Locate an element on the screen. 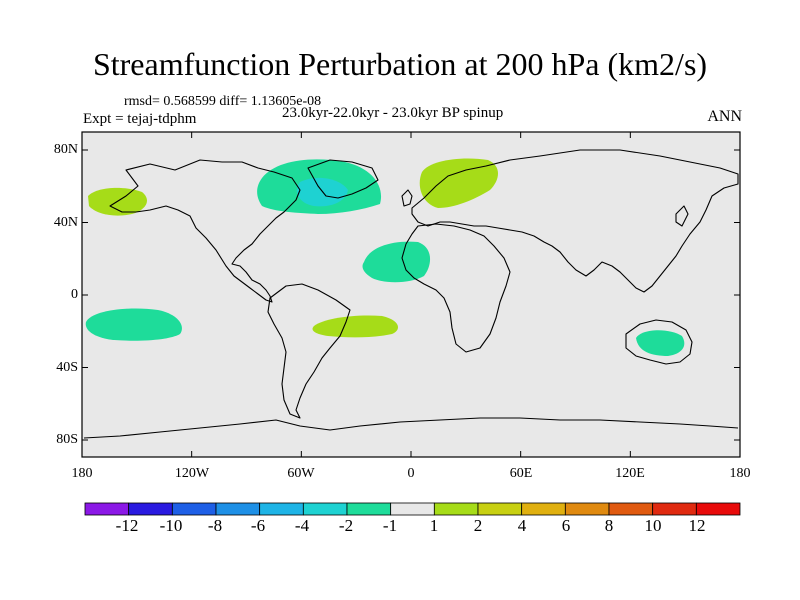  lat-label-0: 0 is located at coordinates (74, 294).